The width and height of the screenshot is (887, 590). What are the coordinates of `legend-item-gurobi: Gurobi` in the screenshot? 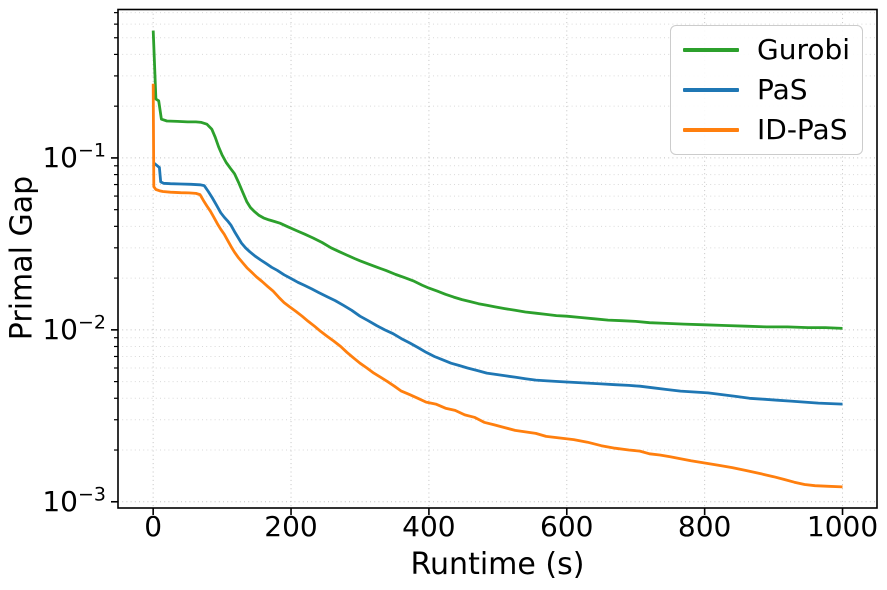 It's located at (766, 50).